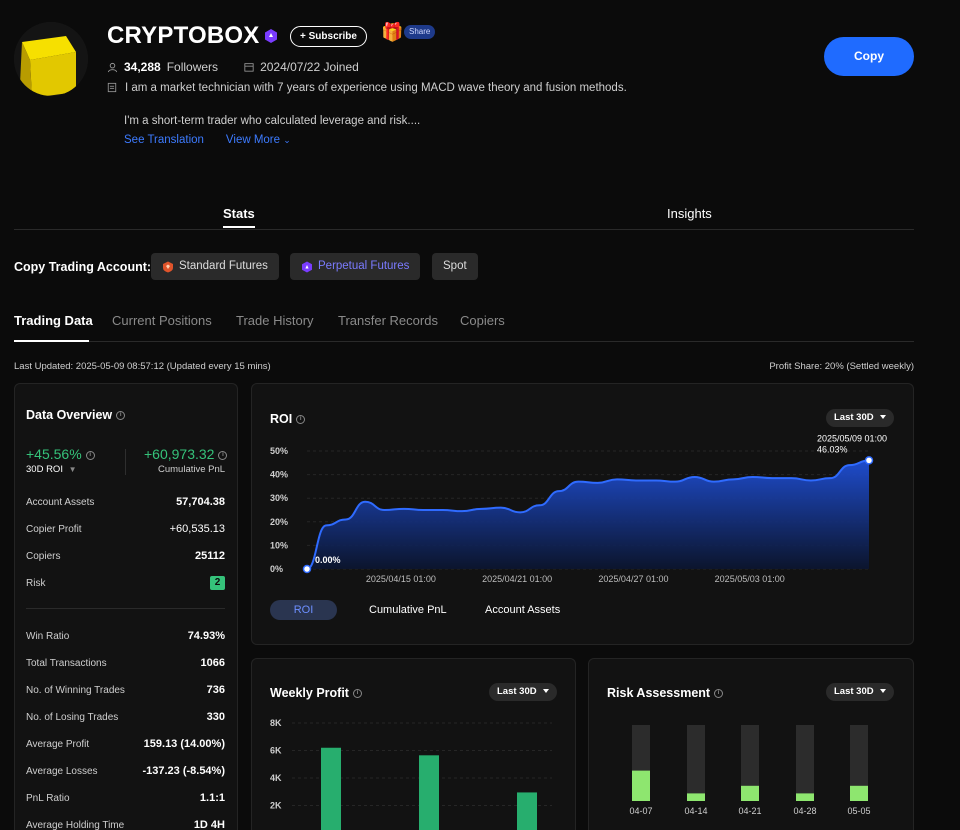  I want to click on roi-line, so click(588, 514).